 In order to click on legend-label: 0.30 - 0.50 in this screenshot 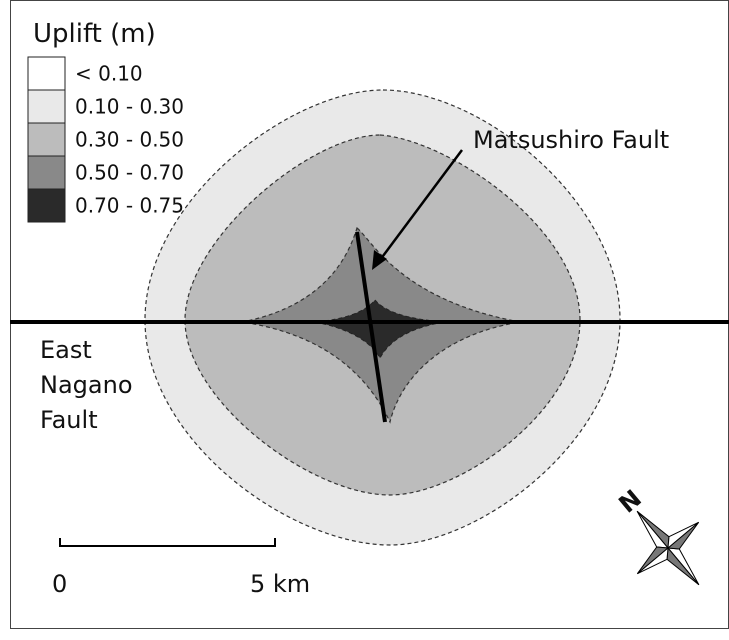, I will do `click(129, 140)`.